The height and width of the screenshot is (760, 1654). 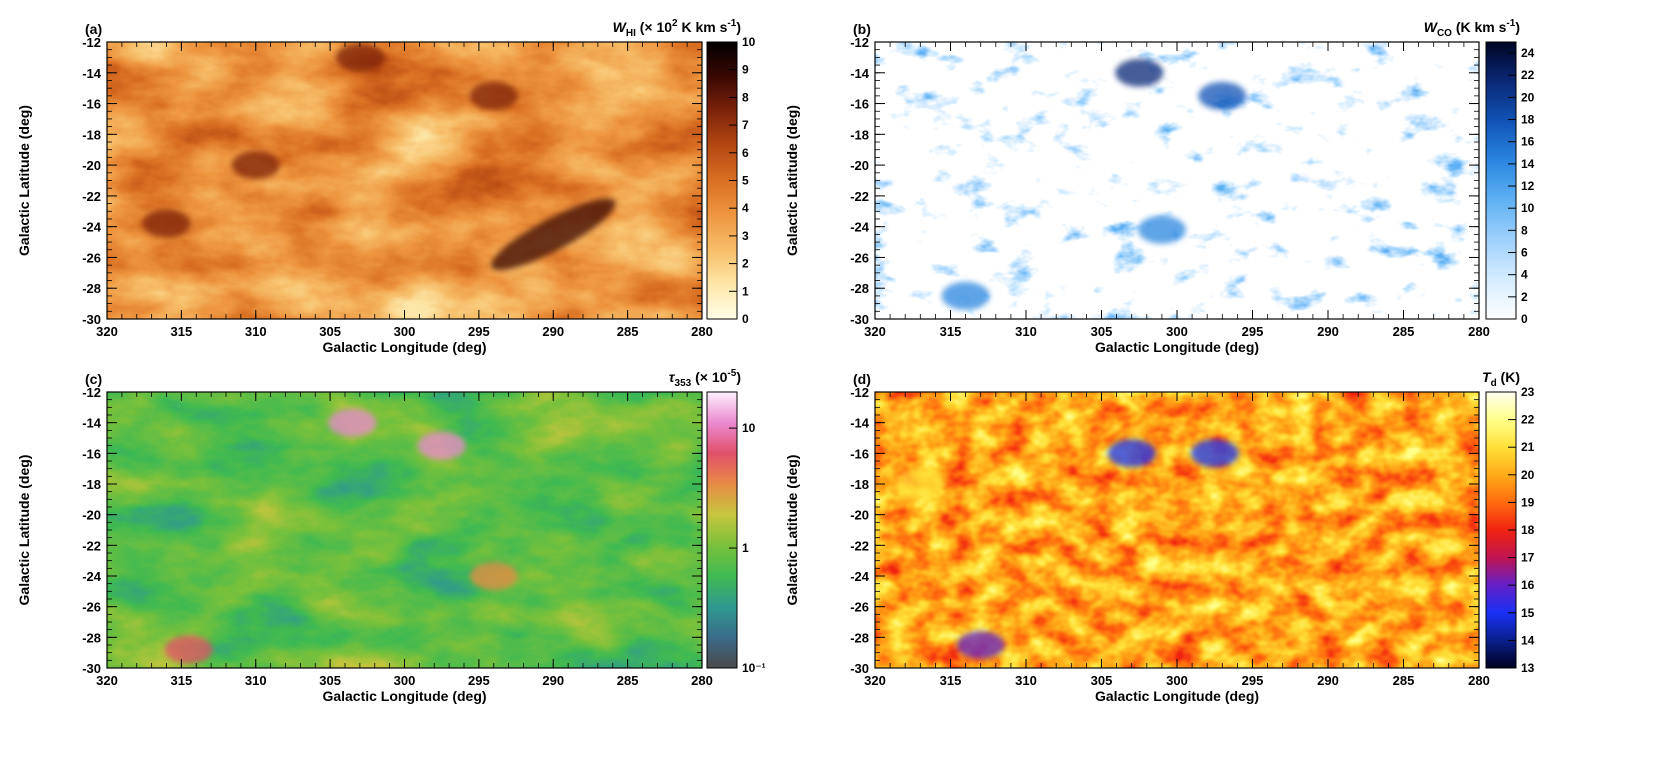 I want to click on colorbar-tick-label: 22, so click(x=1528, y=420).